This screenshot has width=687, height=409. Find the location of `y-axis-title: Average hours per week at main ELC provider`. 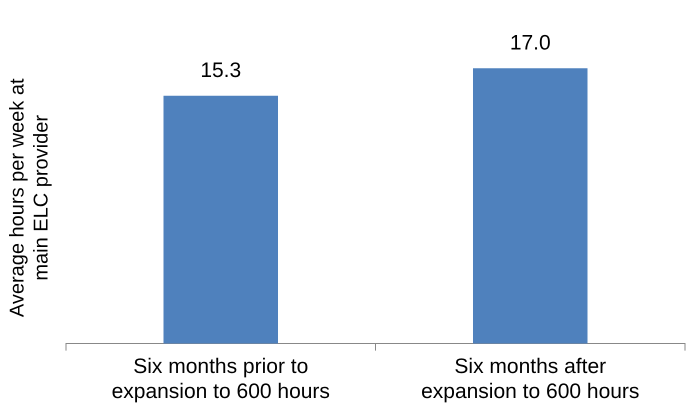

y-axis-title: Average hours per week at main ELC provider is located at coordinates (29, 198).